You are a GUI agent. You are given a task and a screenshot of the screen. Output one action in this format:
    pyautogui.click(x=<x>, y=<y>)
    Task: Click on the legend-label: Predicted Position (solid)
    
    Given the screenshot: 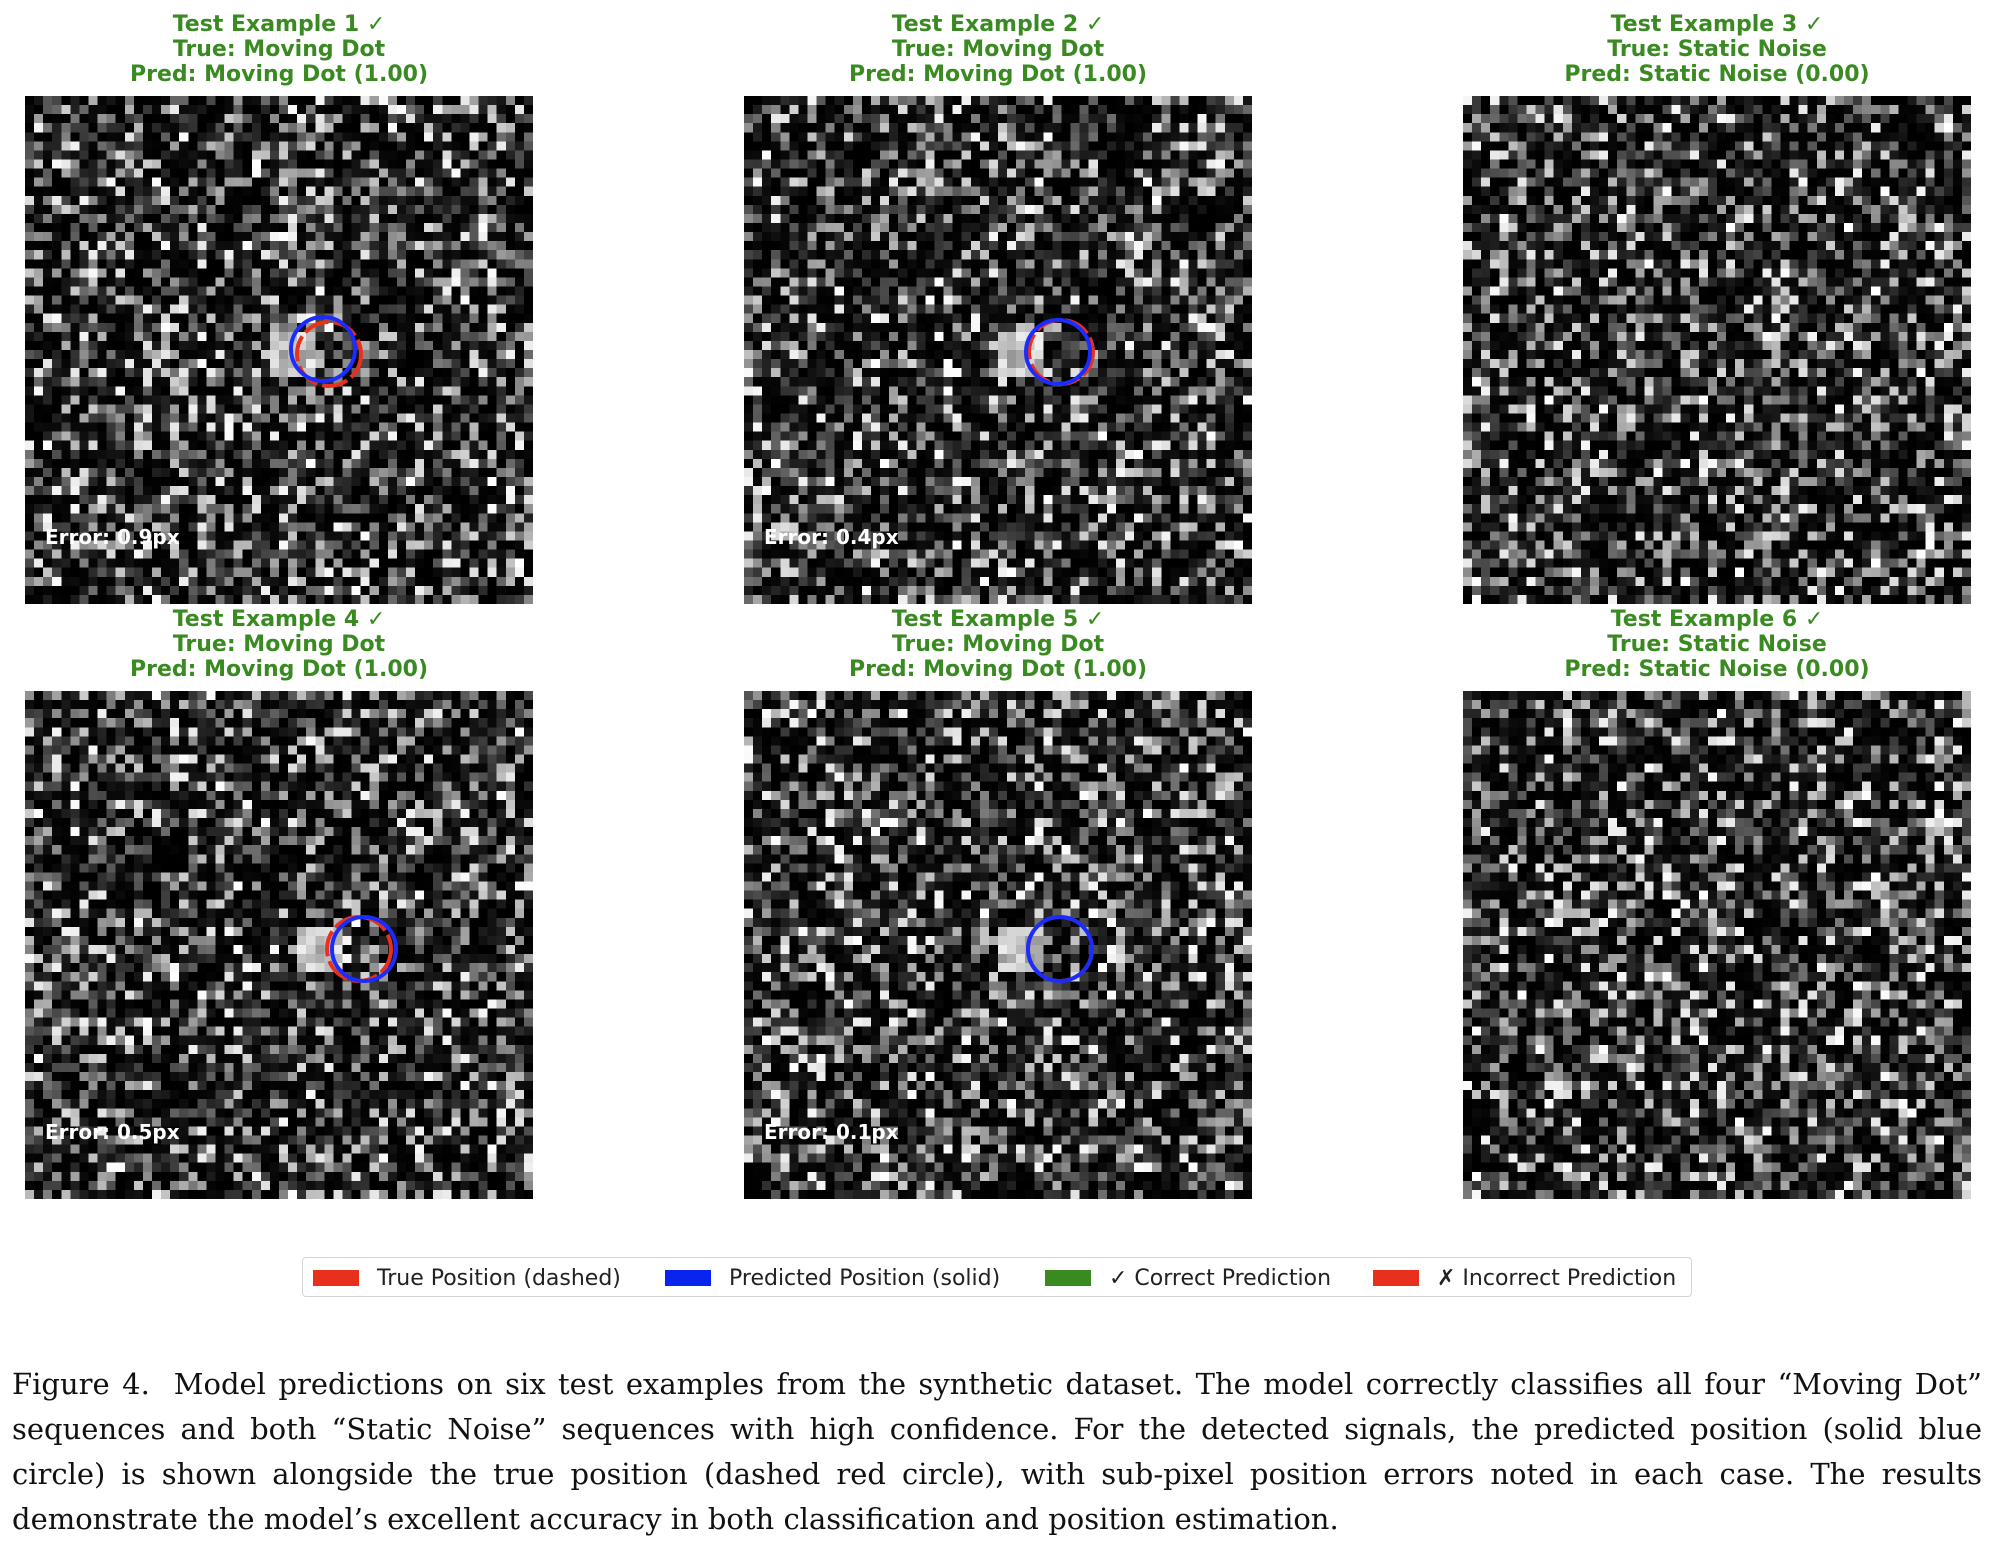 What is the action you would take?
    pyautogui.click(x=865, y=1278)
    